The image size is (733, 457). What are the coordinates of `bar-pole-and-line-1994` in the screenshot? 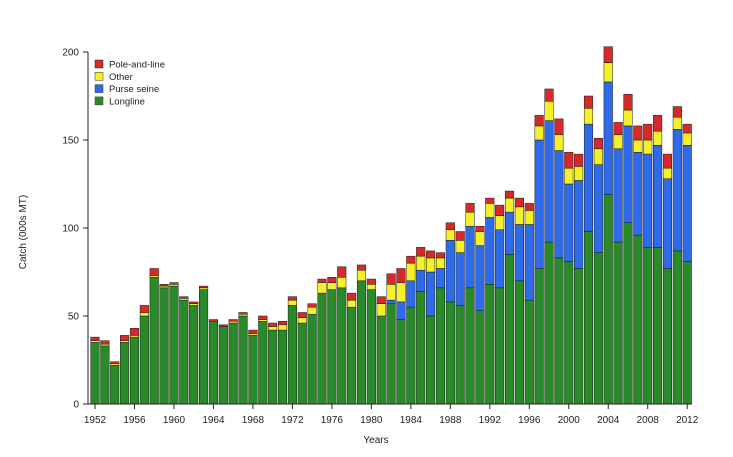 It's located at (509, 194).